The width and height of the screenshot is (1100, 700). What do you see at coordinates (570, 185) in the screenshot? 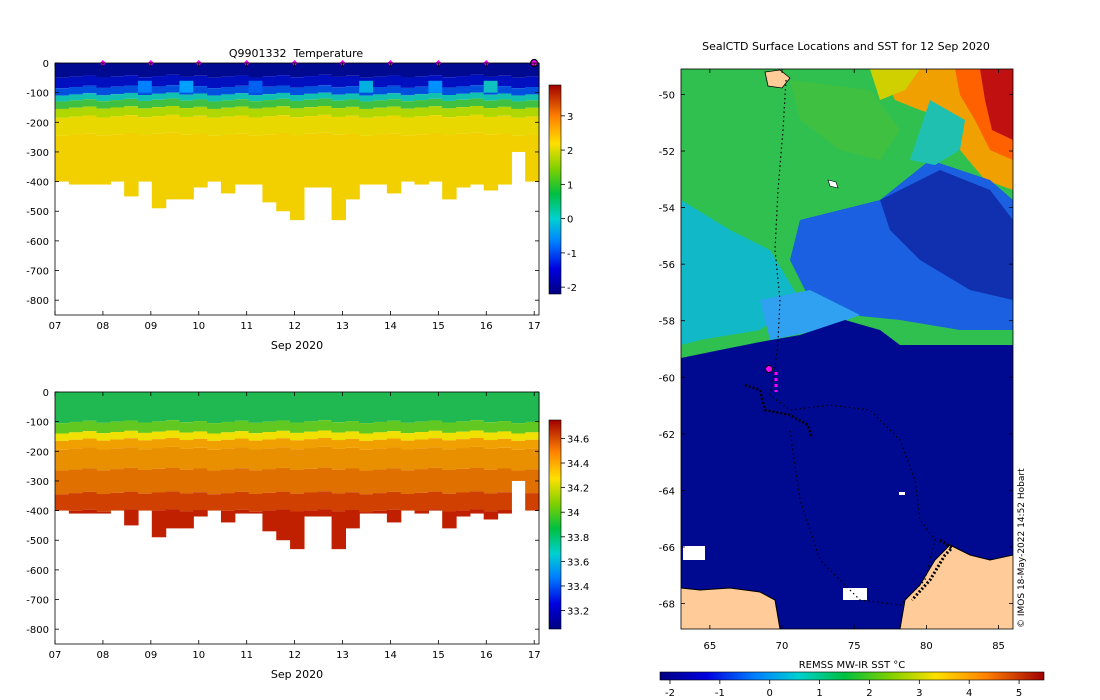
I see `colorbar-tick-label: 1` at bounding box center [570, 185].